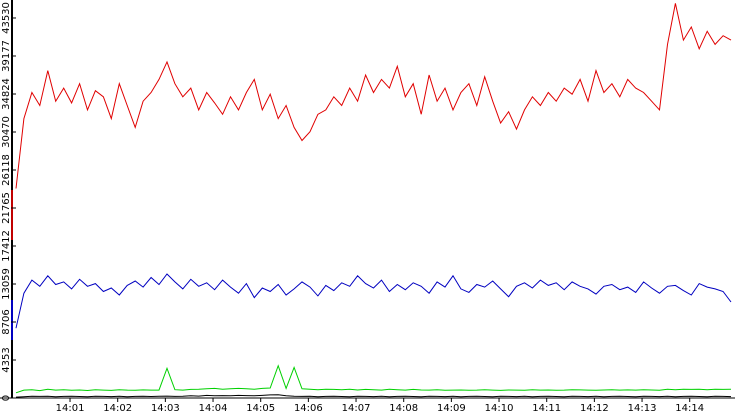  I want to click on x-tick-label: 14:10, so click(499, 408).